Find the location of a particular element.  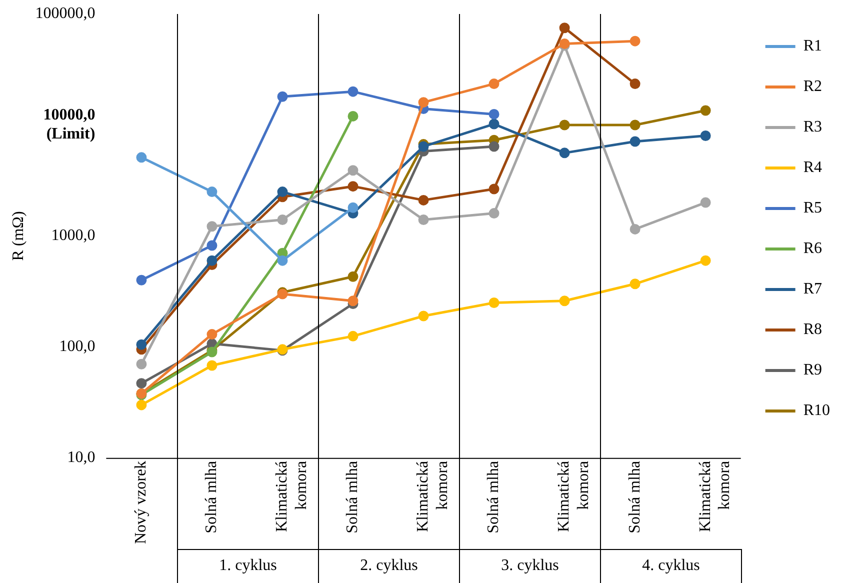

legend-label: R6 is located at coordinates (812, 249).